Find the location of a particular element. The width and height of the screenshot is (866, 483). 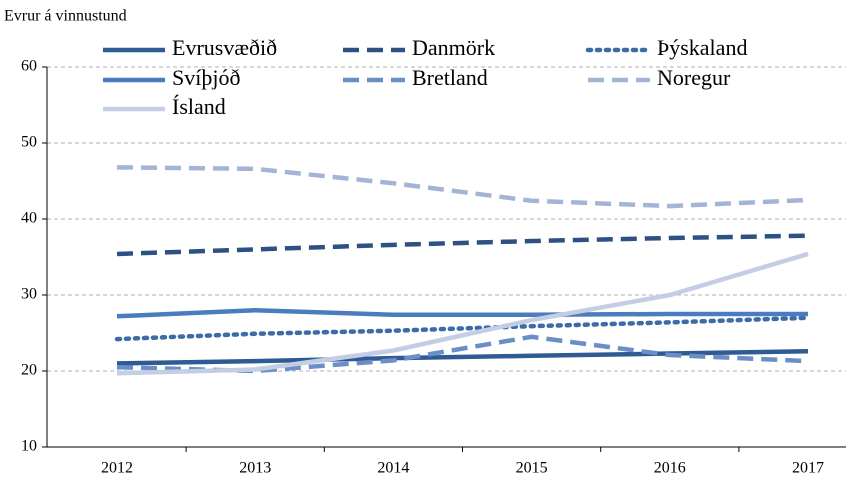

legend-label: Bretland is located at coordinates (450, 77).